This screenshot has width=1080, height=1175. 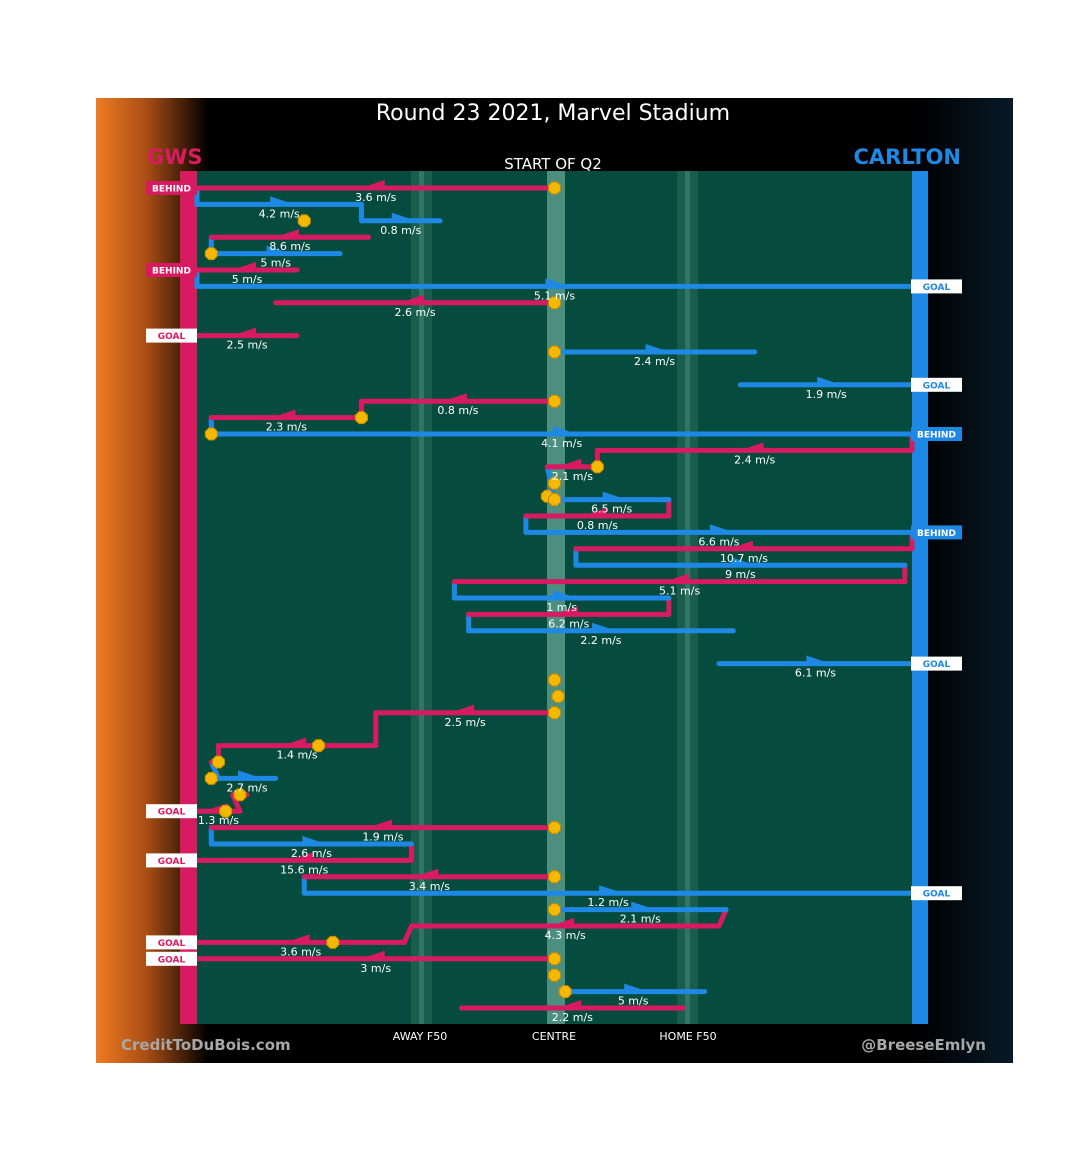 I want to click on speed-label: 2.6 m/s, so click(x=414, y=312).